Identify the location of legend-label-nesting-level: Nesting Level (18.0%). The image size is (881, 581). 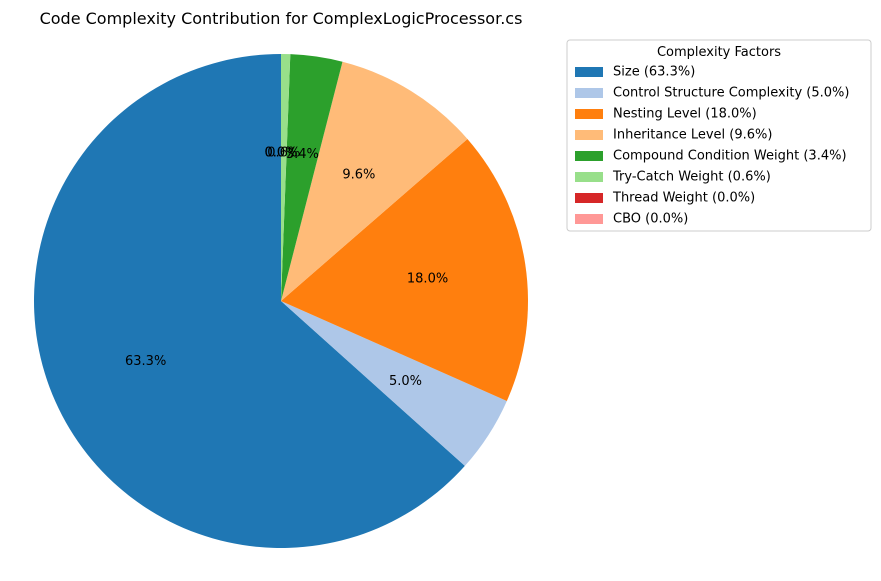
(685, 114).